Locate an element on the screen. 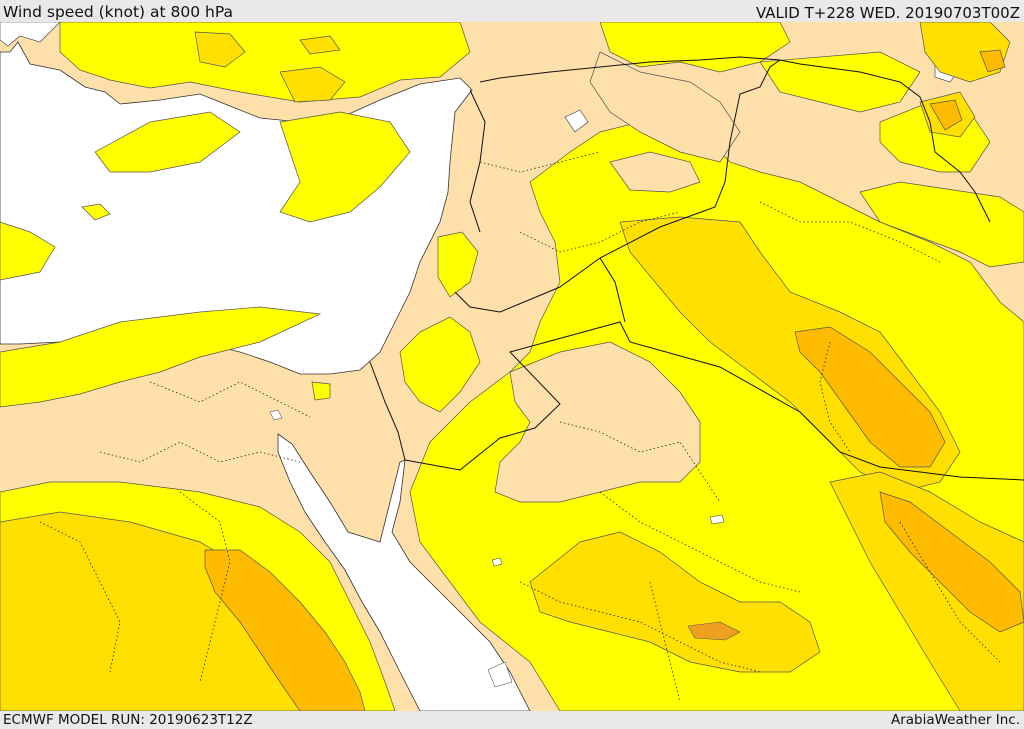  wind-band-peak is located at coordinates (714, 631).